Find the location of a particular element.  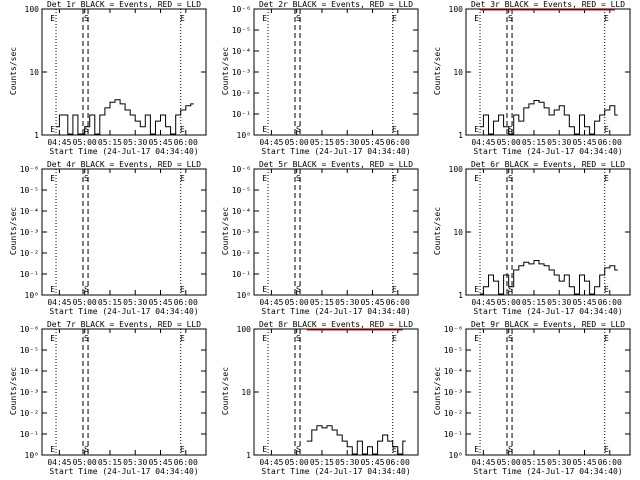

panel-title: Det 8r BLACK = Events, RED = LLD is located at coordinates (336, 324).